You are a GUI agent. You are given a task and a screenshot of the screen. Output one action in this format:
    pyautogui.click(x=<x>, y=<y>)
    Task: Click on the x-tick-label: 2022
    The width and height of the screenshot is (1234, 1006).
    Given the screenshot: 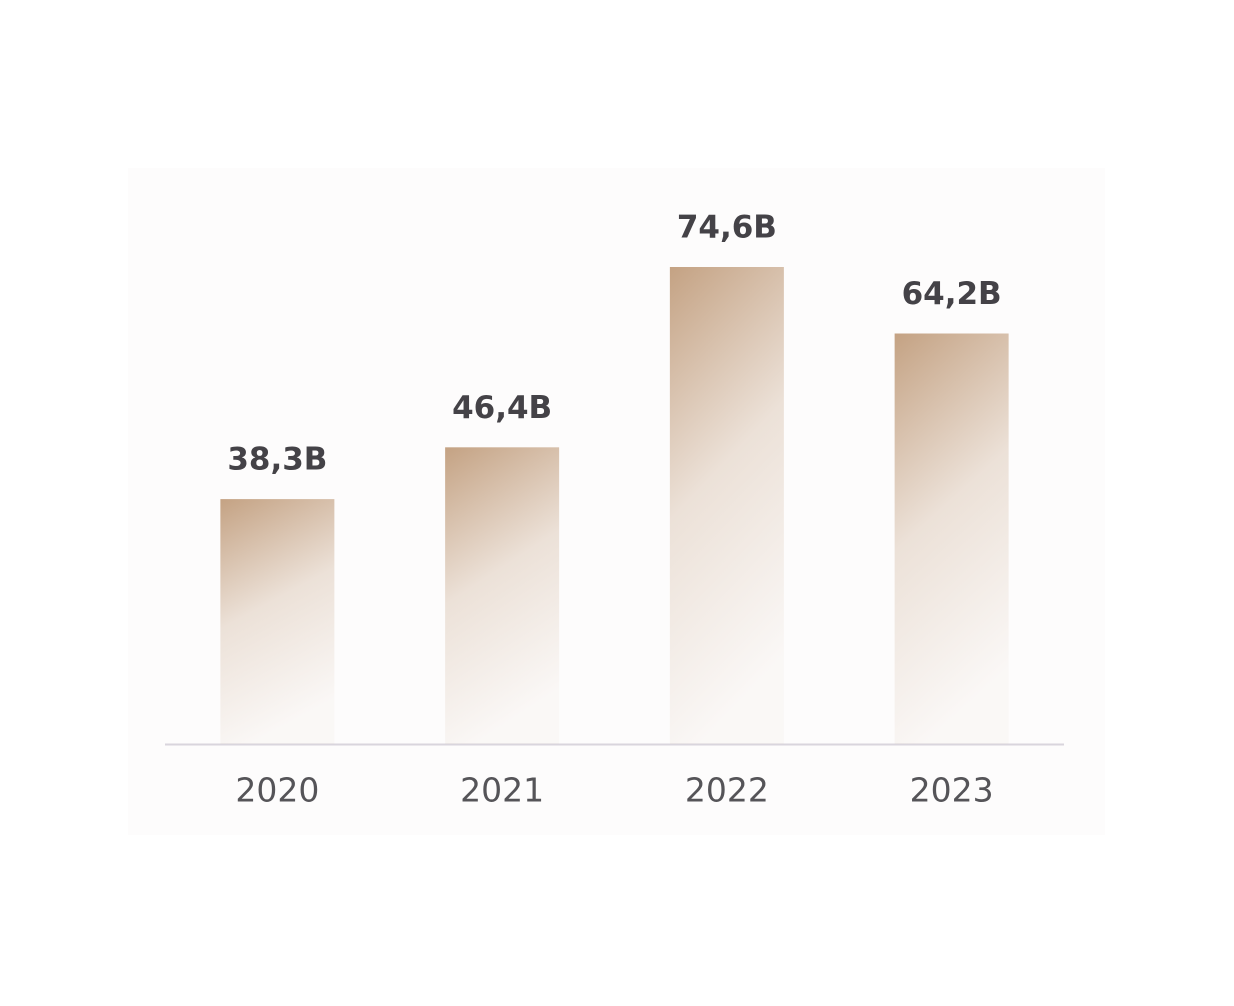 What is the action you would take?
    pyautogui.click(x=727, y=790)
    